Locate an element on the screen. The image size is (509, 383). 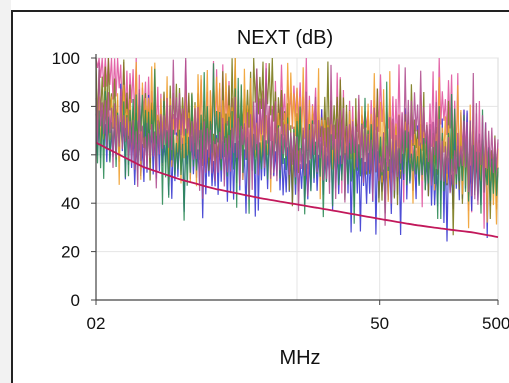
y-tick-label: 40 is located at coordinates (70, 203).